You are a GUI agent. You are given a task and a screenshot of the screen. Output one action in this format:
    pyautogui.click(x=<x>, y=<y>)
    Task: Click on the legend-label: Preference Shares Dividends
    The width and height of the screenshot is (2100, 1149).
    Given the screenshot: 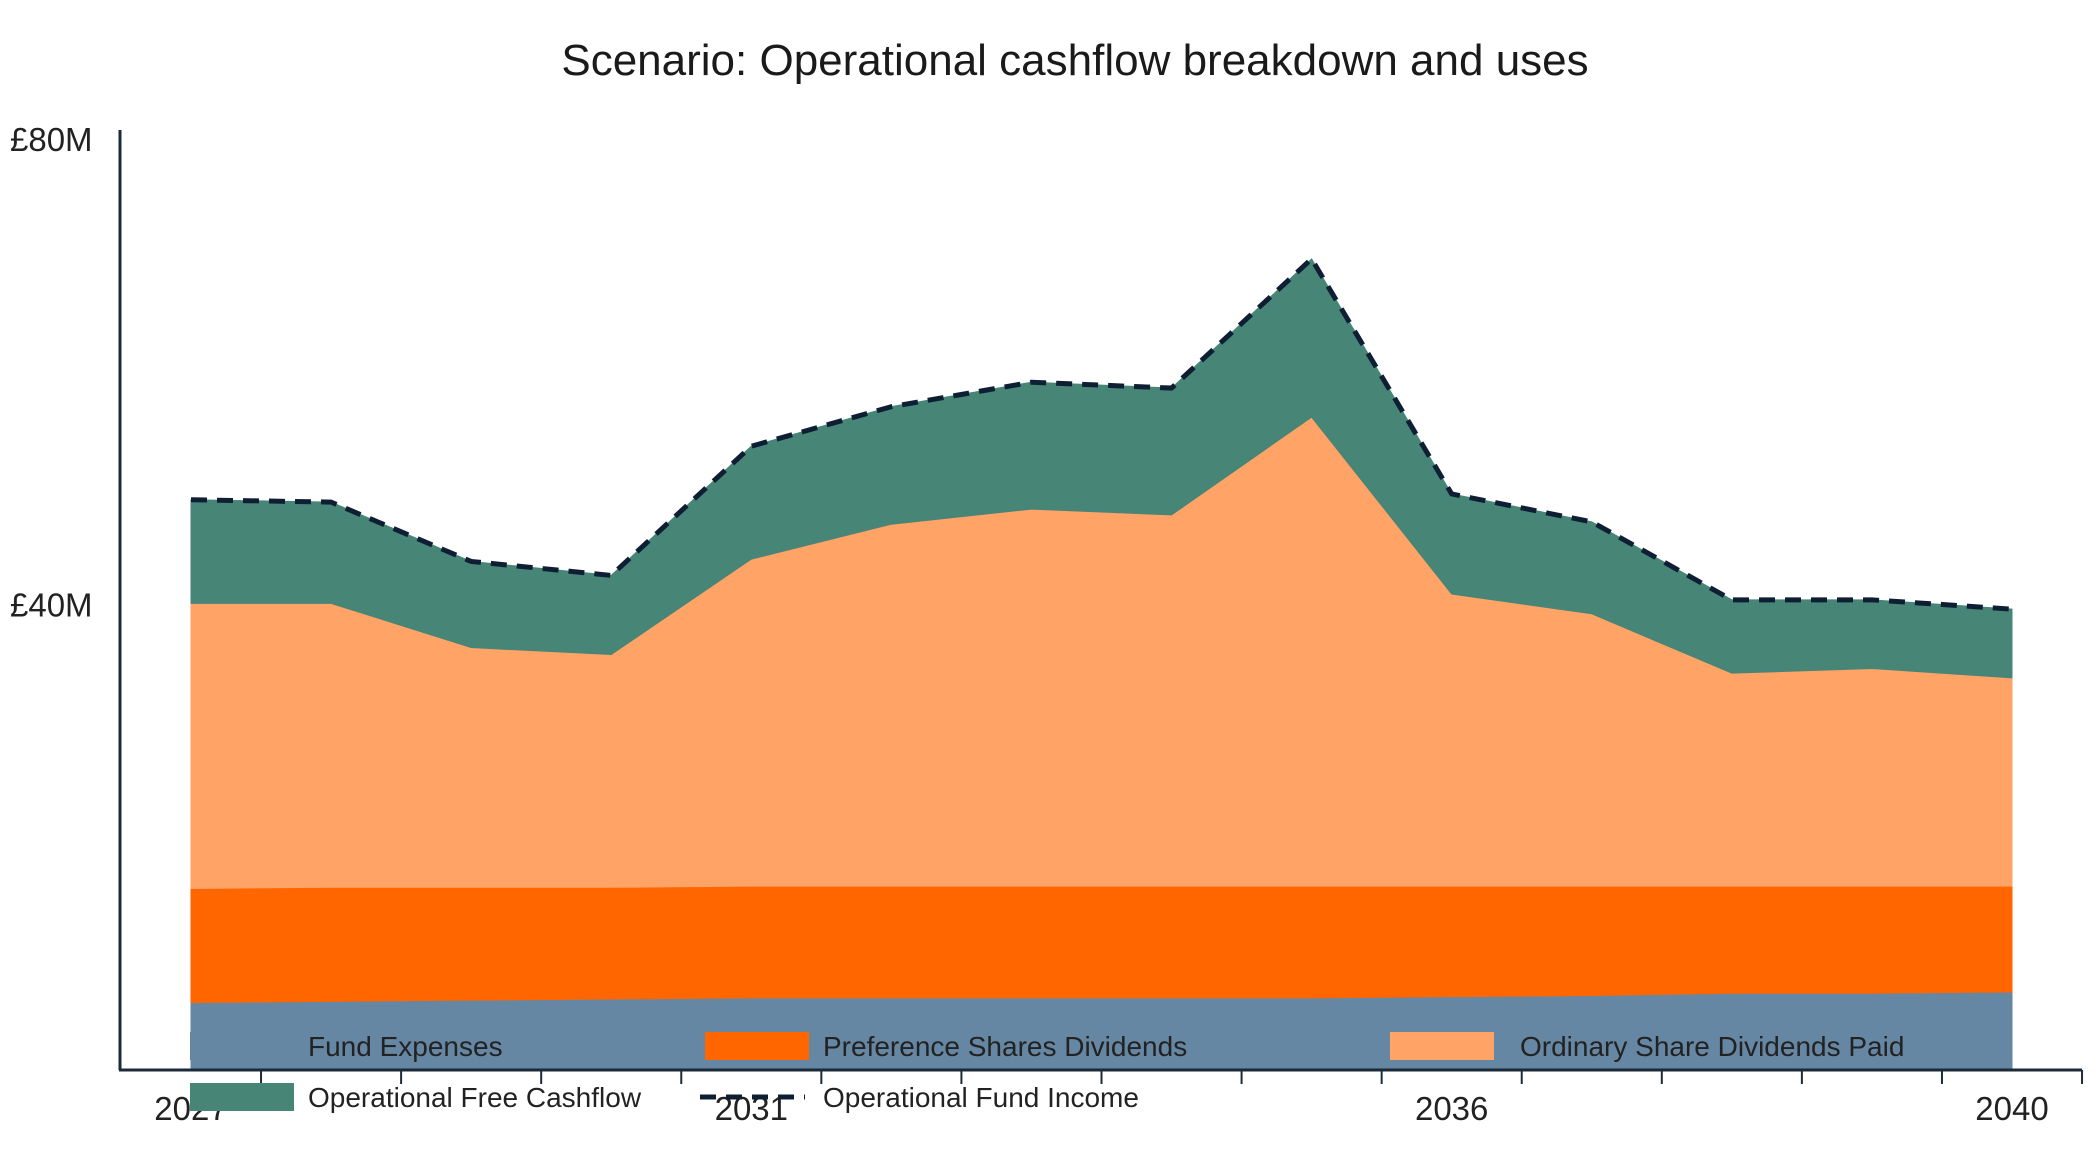 What is the action you would take?
    pyautogui.click(x=1005, y=1046)
    